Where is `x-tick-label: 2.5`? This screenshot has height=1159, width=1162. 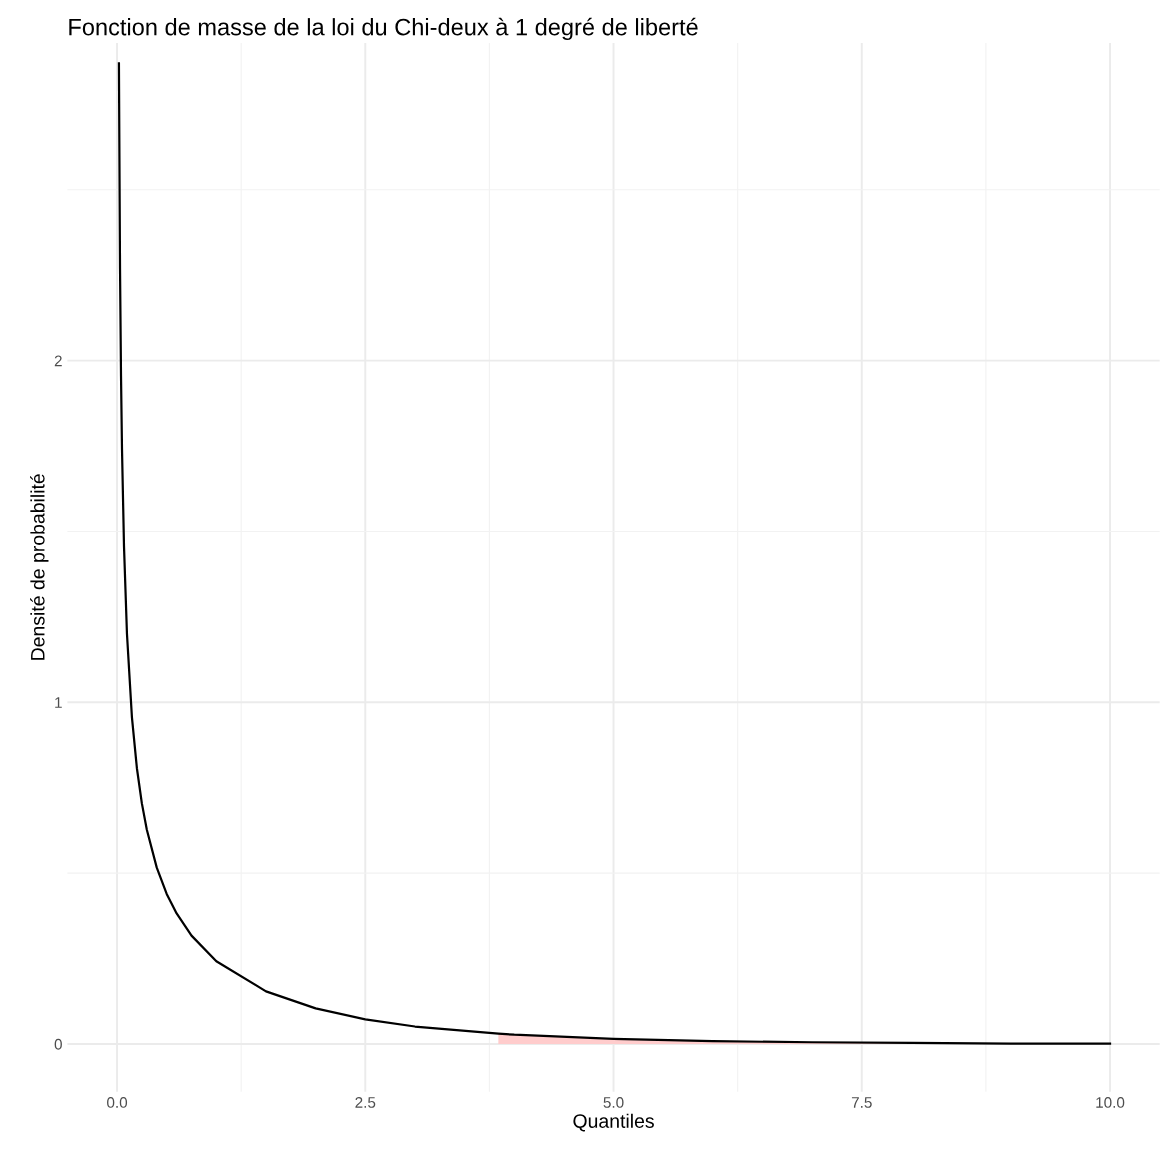
x-tick-label: 2.5 is located at coordinates (365, 1102).